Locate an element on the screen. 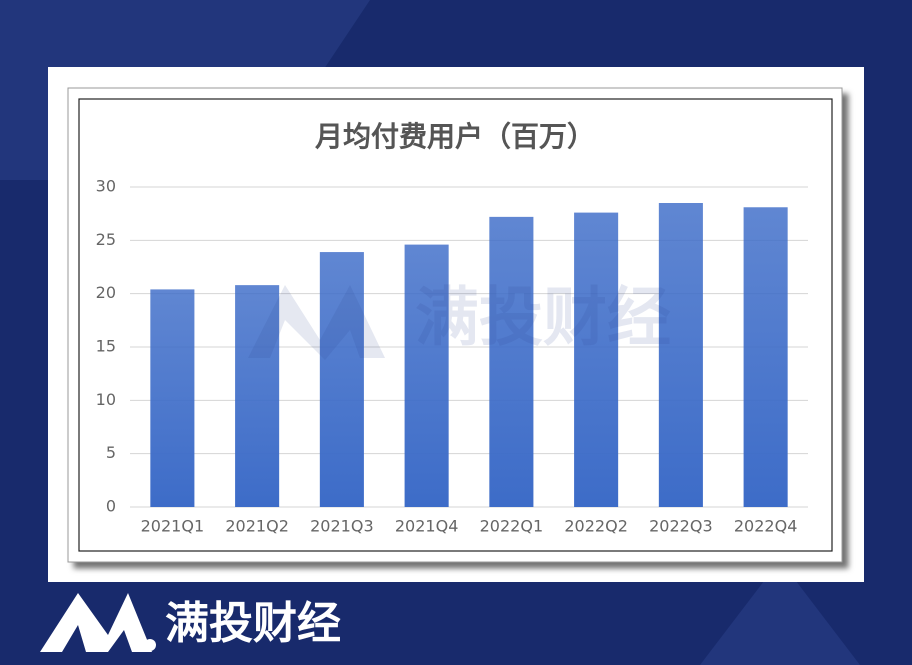 This screenshot has height=665, width=912. watermark-logo is located at coordinates (316, 322).